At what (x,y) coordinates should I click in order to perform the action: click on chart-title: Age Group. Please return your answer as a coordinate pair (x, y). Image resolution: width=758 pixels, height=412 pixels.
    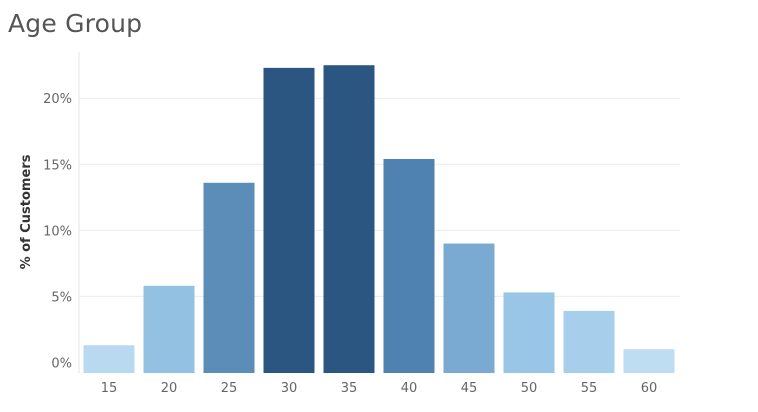
    Looking at the image, I should click on (75, 23).